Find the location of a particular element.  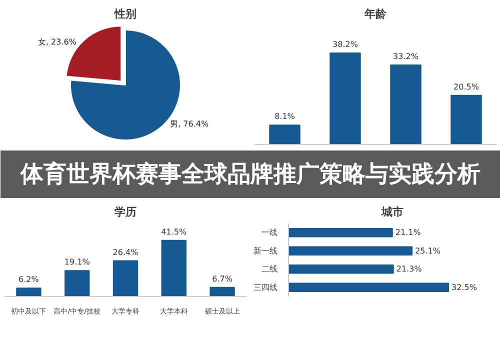

slice-label: 女, 23.6% is located at coordinates (57, 42).